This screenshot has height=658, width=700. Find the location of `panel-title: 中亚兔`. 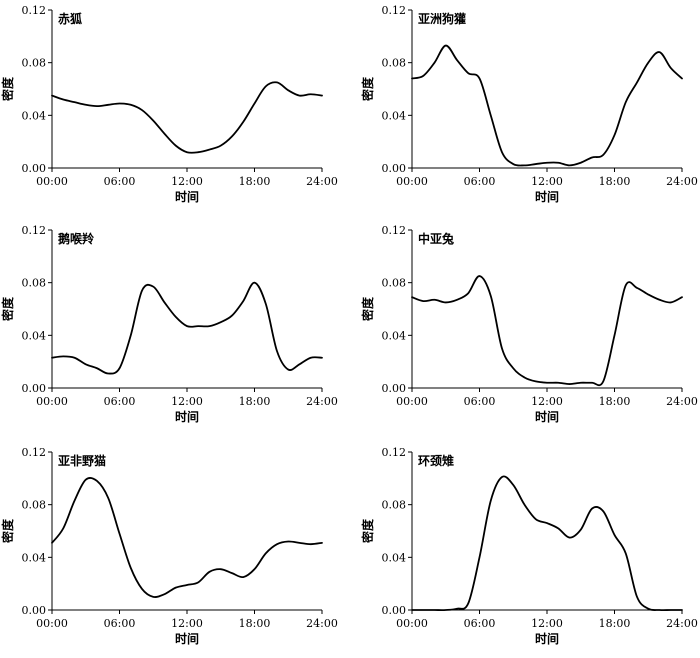

panel-title: 中亚兔 is located at coordinates (436, 238).